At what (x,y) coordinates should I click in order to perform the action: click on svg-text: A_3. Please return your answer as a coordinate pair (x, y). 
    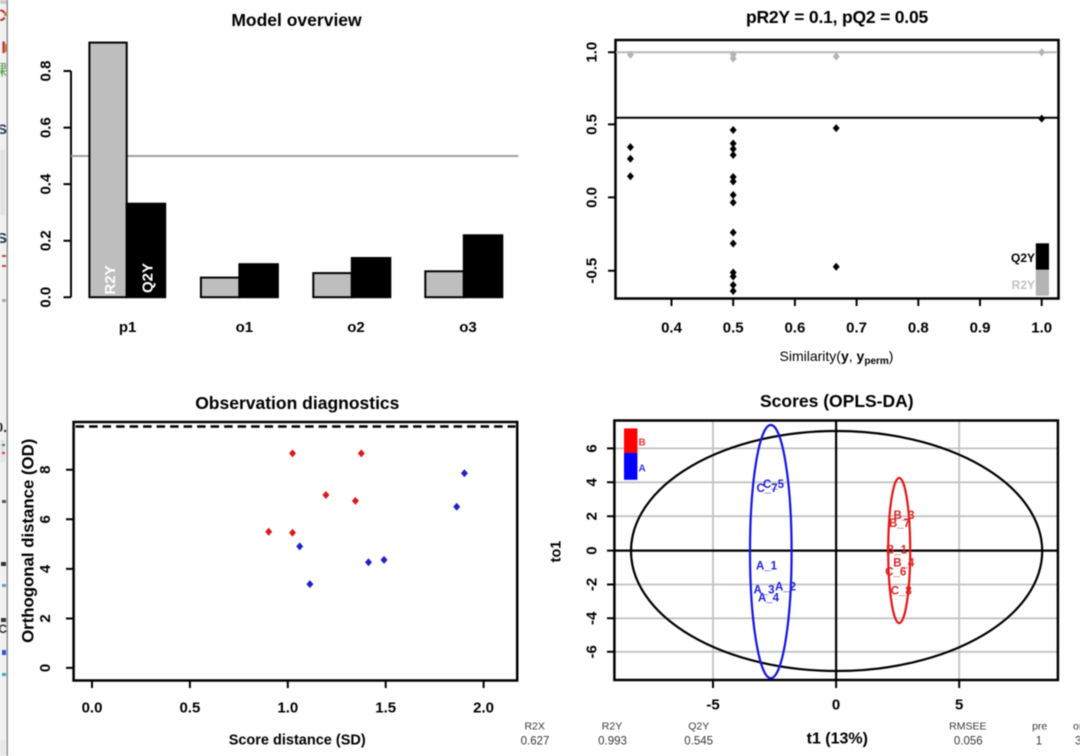
    Looking at the image, I should click on (763, 591).